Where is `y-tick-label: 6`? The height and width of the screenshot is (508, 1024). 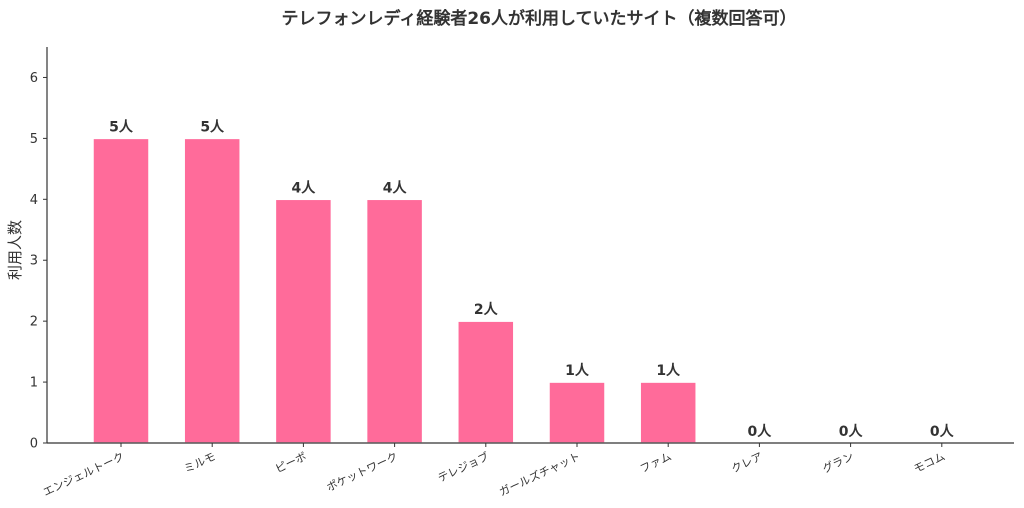 y-tick-label: 6 is located at coordinates (34, 78).